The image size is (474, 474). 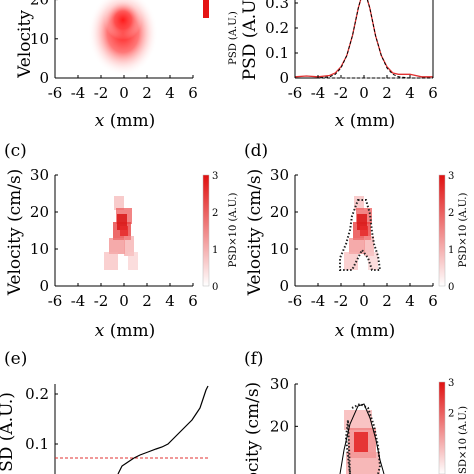 I want to click on panel-d-contour, so click(x=360, y=235).